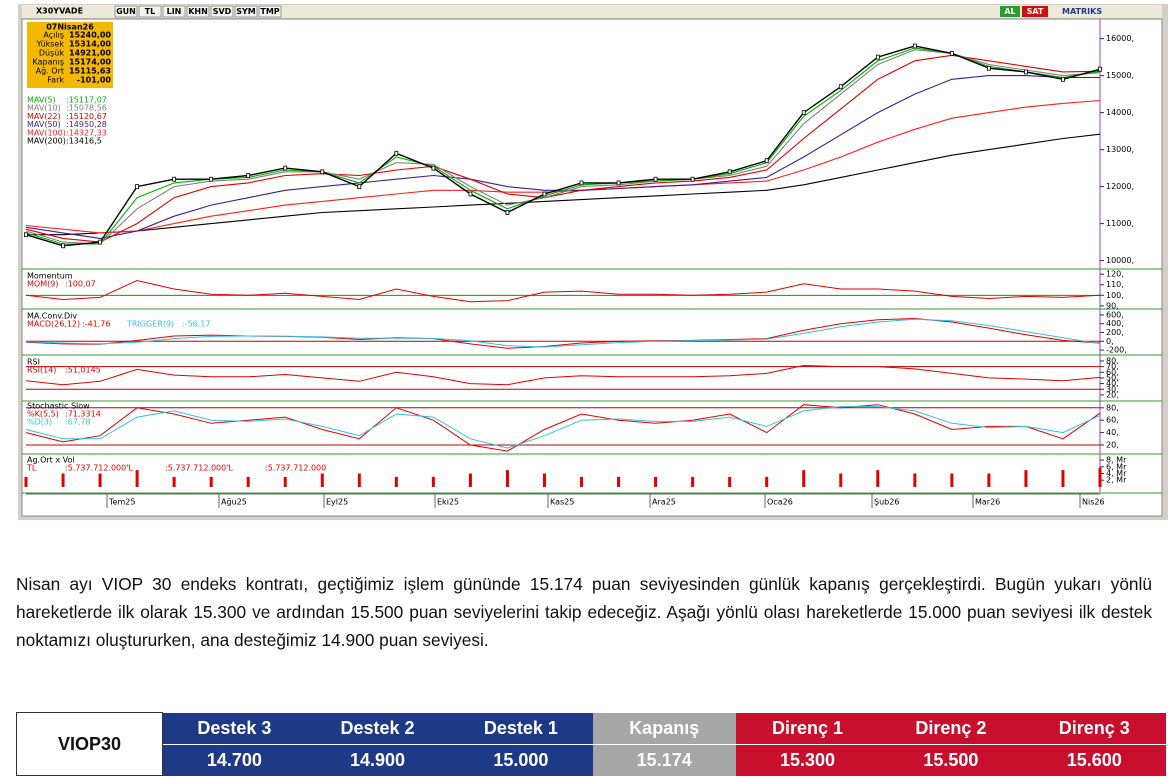 The height and width of the screenshot is (778, 1168). What do you see at coordinates (96, 324) in the screenshot?
I see `legend-value: :-41,76` at bounding box center [96, 324].